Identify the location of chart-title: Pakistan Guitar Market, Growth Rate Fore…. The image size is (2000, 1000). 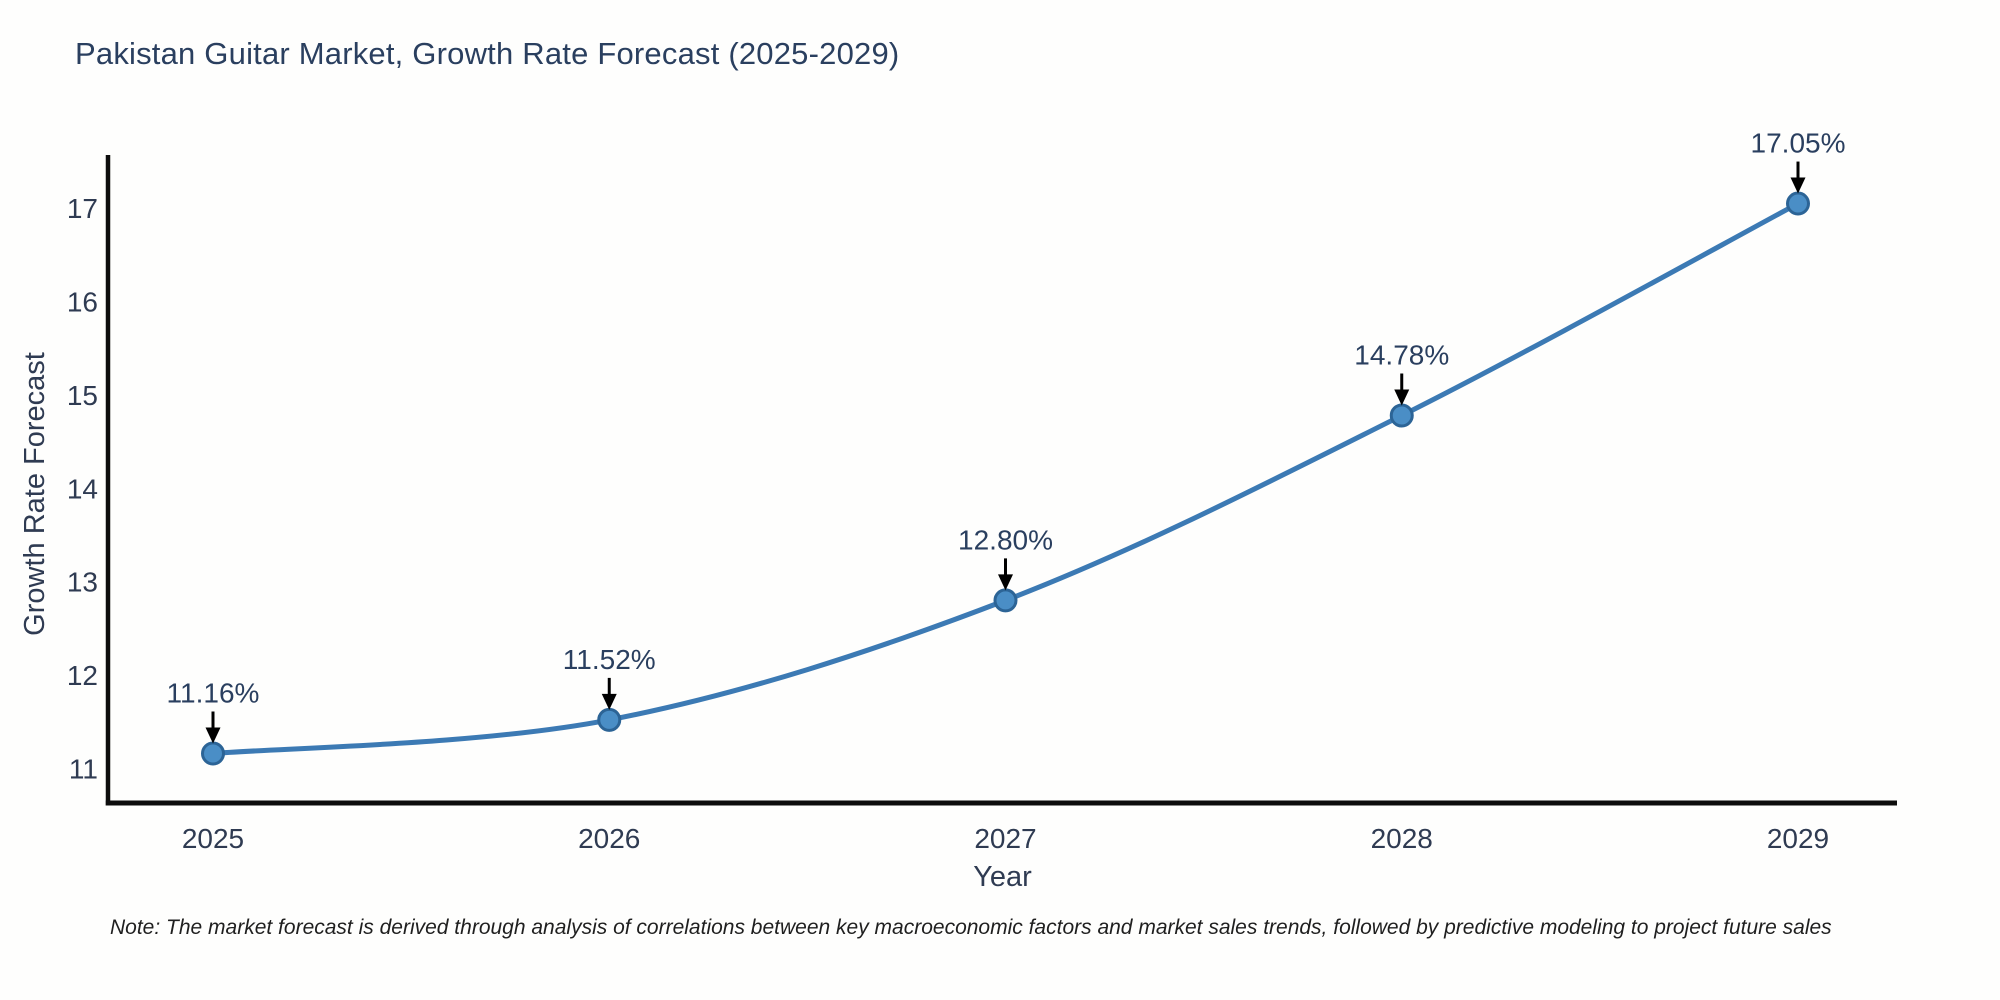
(487, 53).